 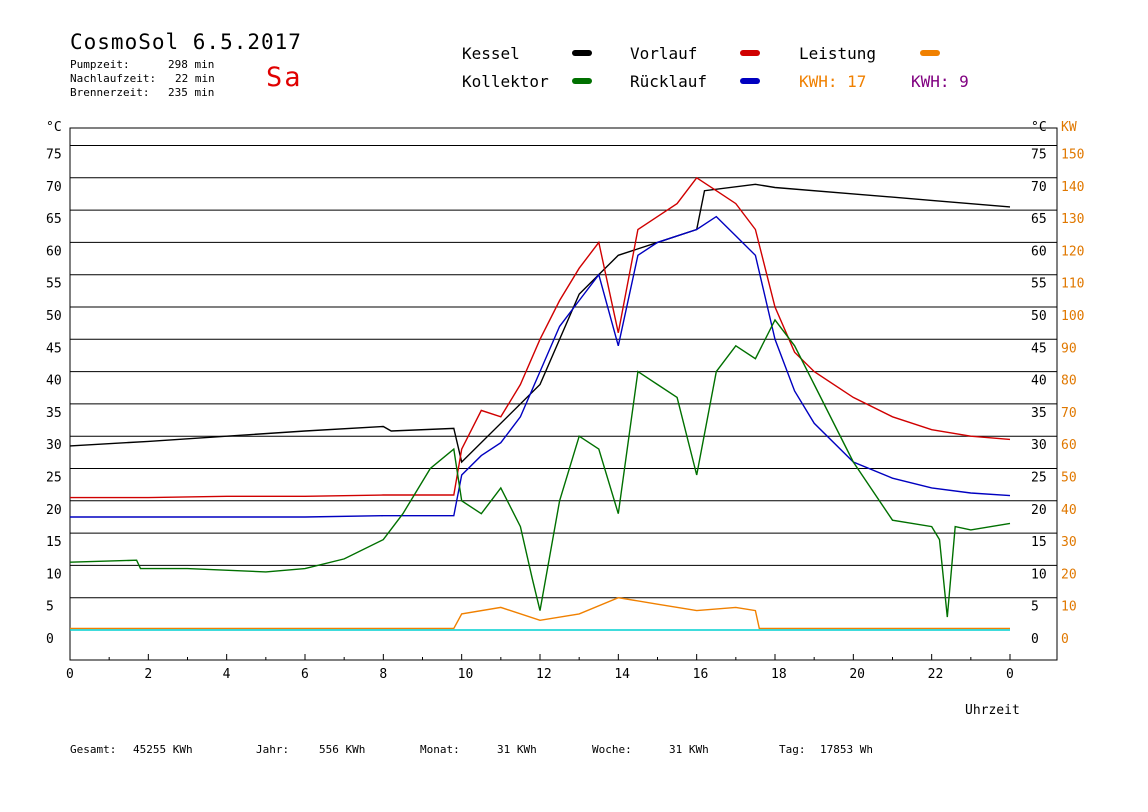 I want to click on y-tick-label-left: 75, so click(x=54, y=155).